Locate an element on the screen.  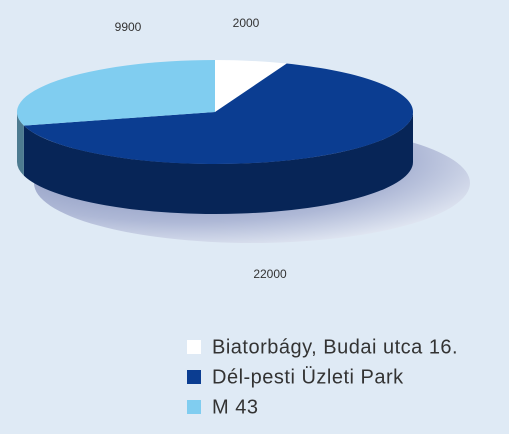
value-label: 2000 is located at coordinates (246, 23).